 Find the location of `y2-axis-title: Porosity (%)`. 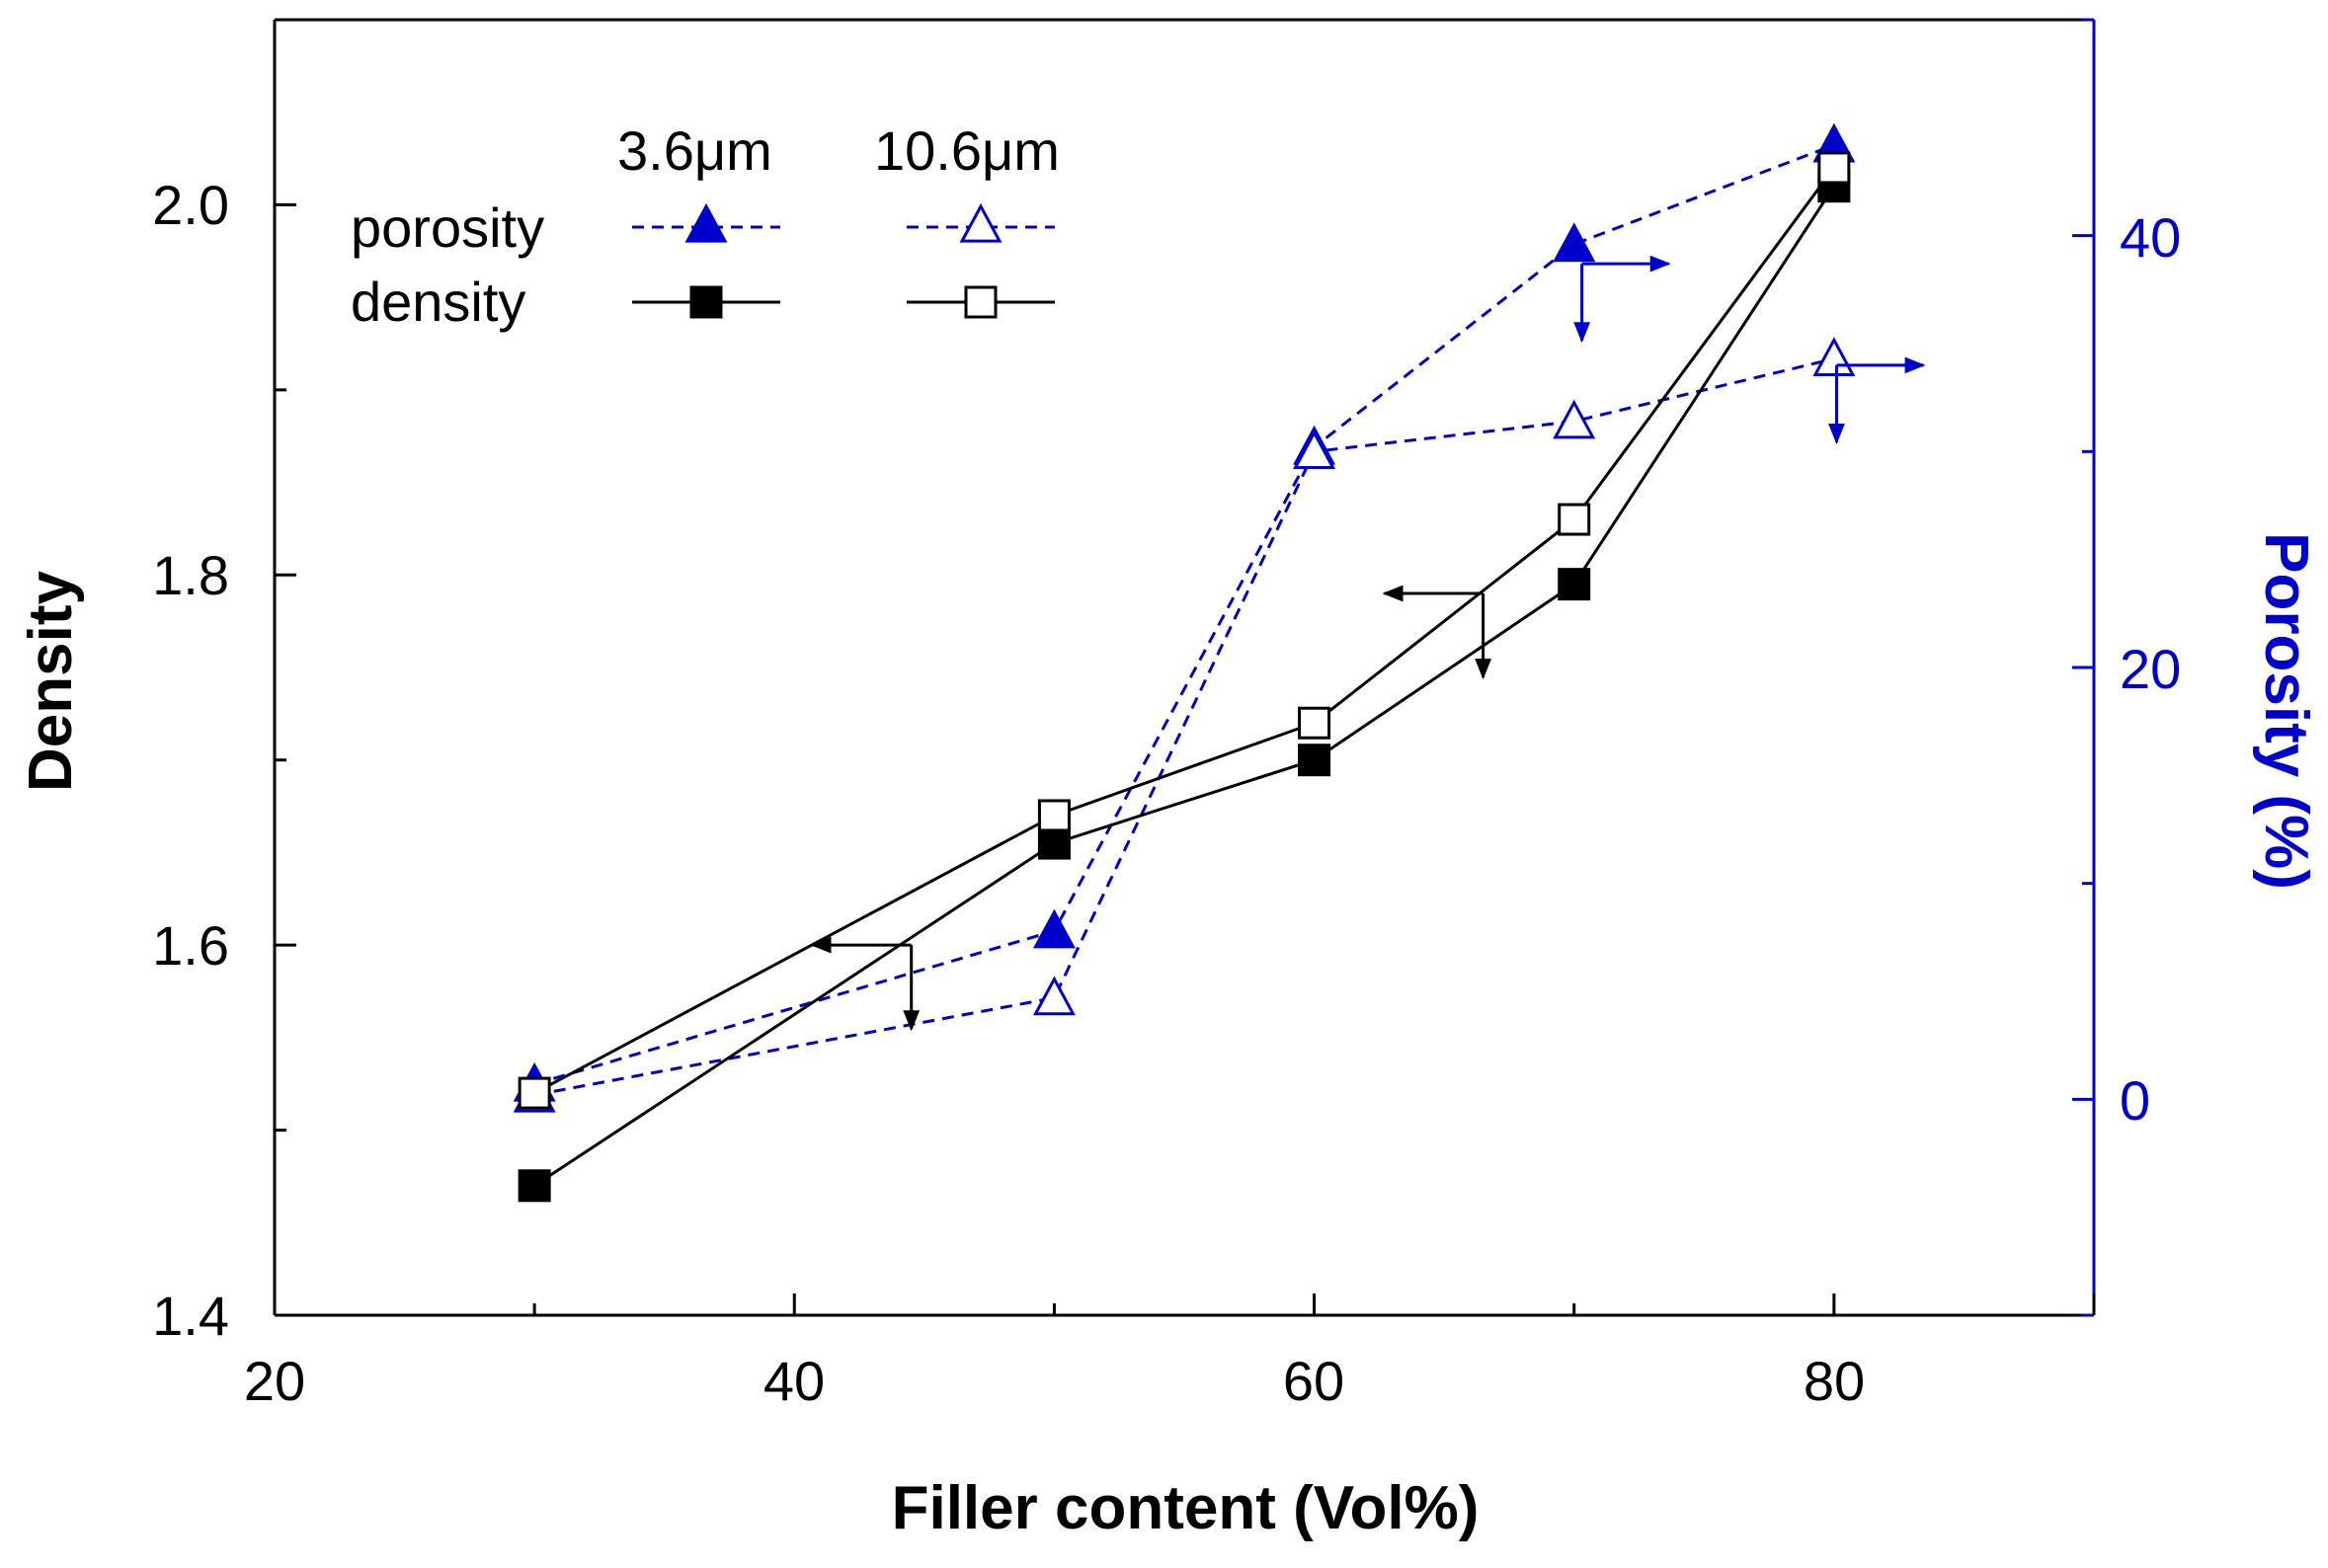

y2-axis-title: Porosity (%) is located at coordinates (2286, 711).